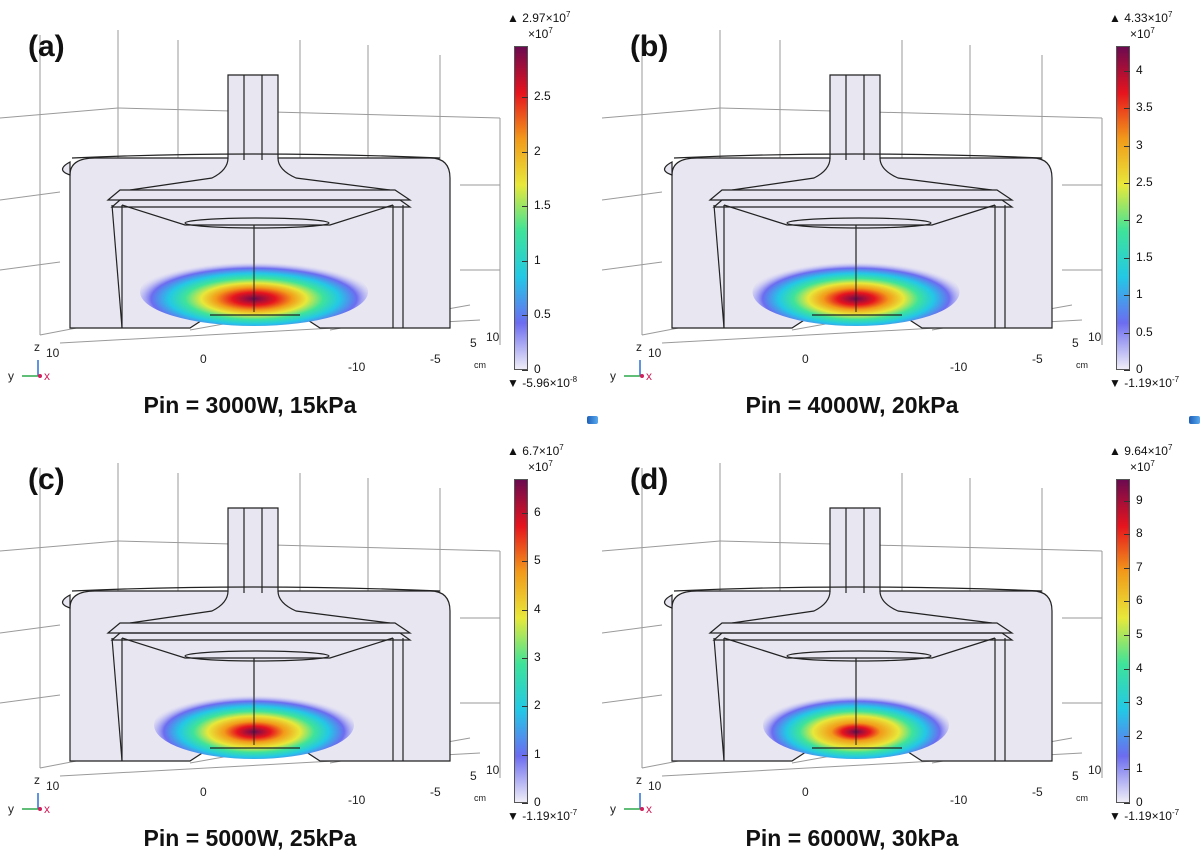 Image resolution: width=1204 pixels, height=865 pixels. Describe the element at coordinates (539, 17) in the screenshot. I see `colorbar-max-label: ▲ 2.97×107` at that location.